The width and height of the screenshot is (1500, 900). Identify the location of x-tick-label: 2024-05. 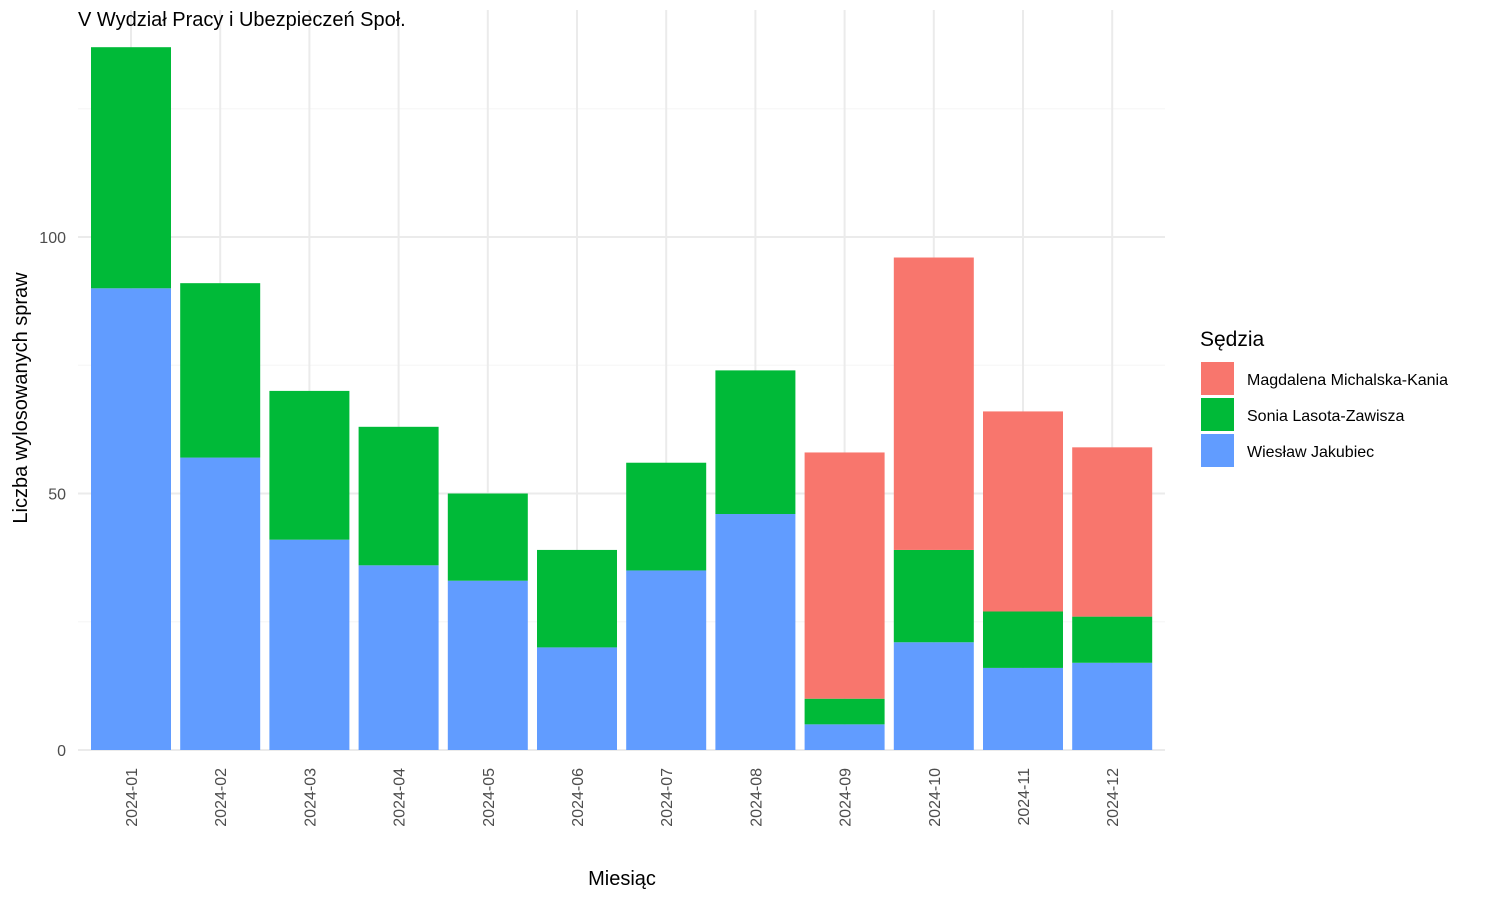
(489, 797).